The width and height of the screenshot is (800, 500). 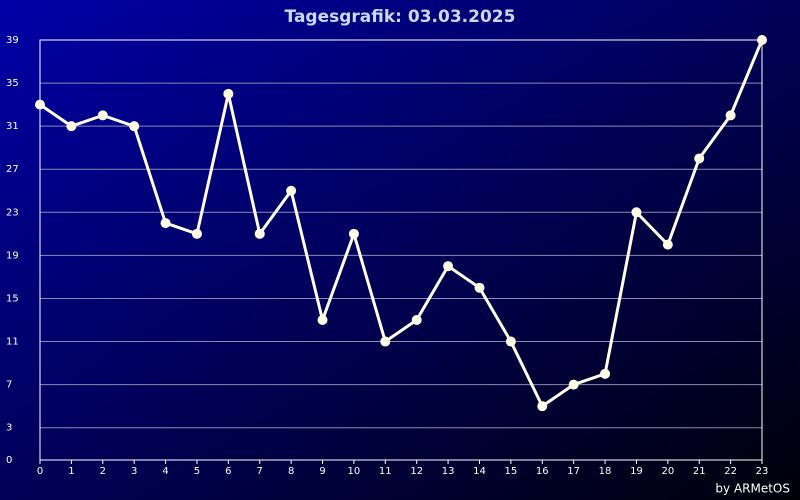 What do you see at coordinates (12, 83) in the screenshot?
I see `y-tick-label: 35` at bounding box center [12, 83].